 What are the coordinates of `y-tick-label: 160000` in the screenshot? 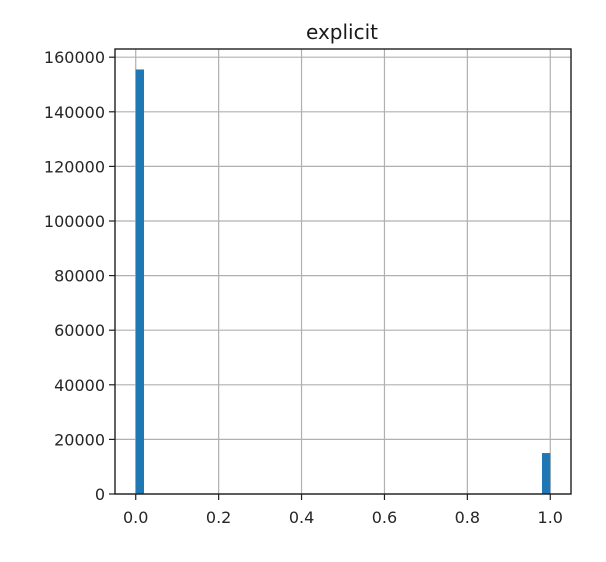 It's located at (74, 57).